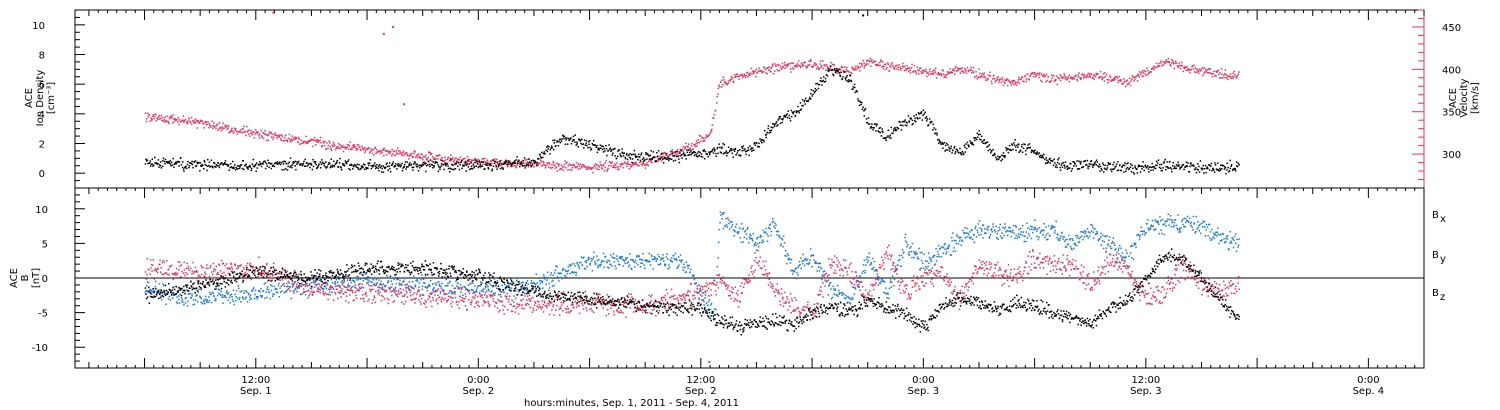  What do you see at coordinates (40, 98) in the screenshot?
I see `top-left-axis-title: ACE Ion Density [cm⁻³]` at bounding box center [40, 98].